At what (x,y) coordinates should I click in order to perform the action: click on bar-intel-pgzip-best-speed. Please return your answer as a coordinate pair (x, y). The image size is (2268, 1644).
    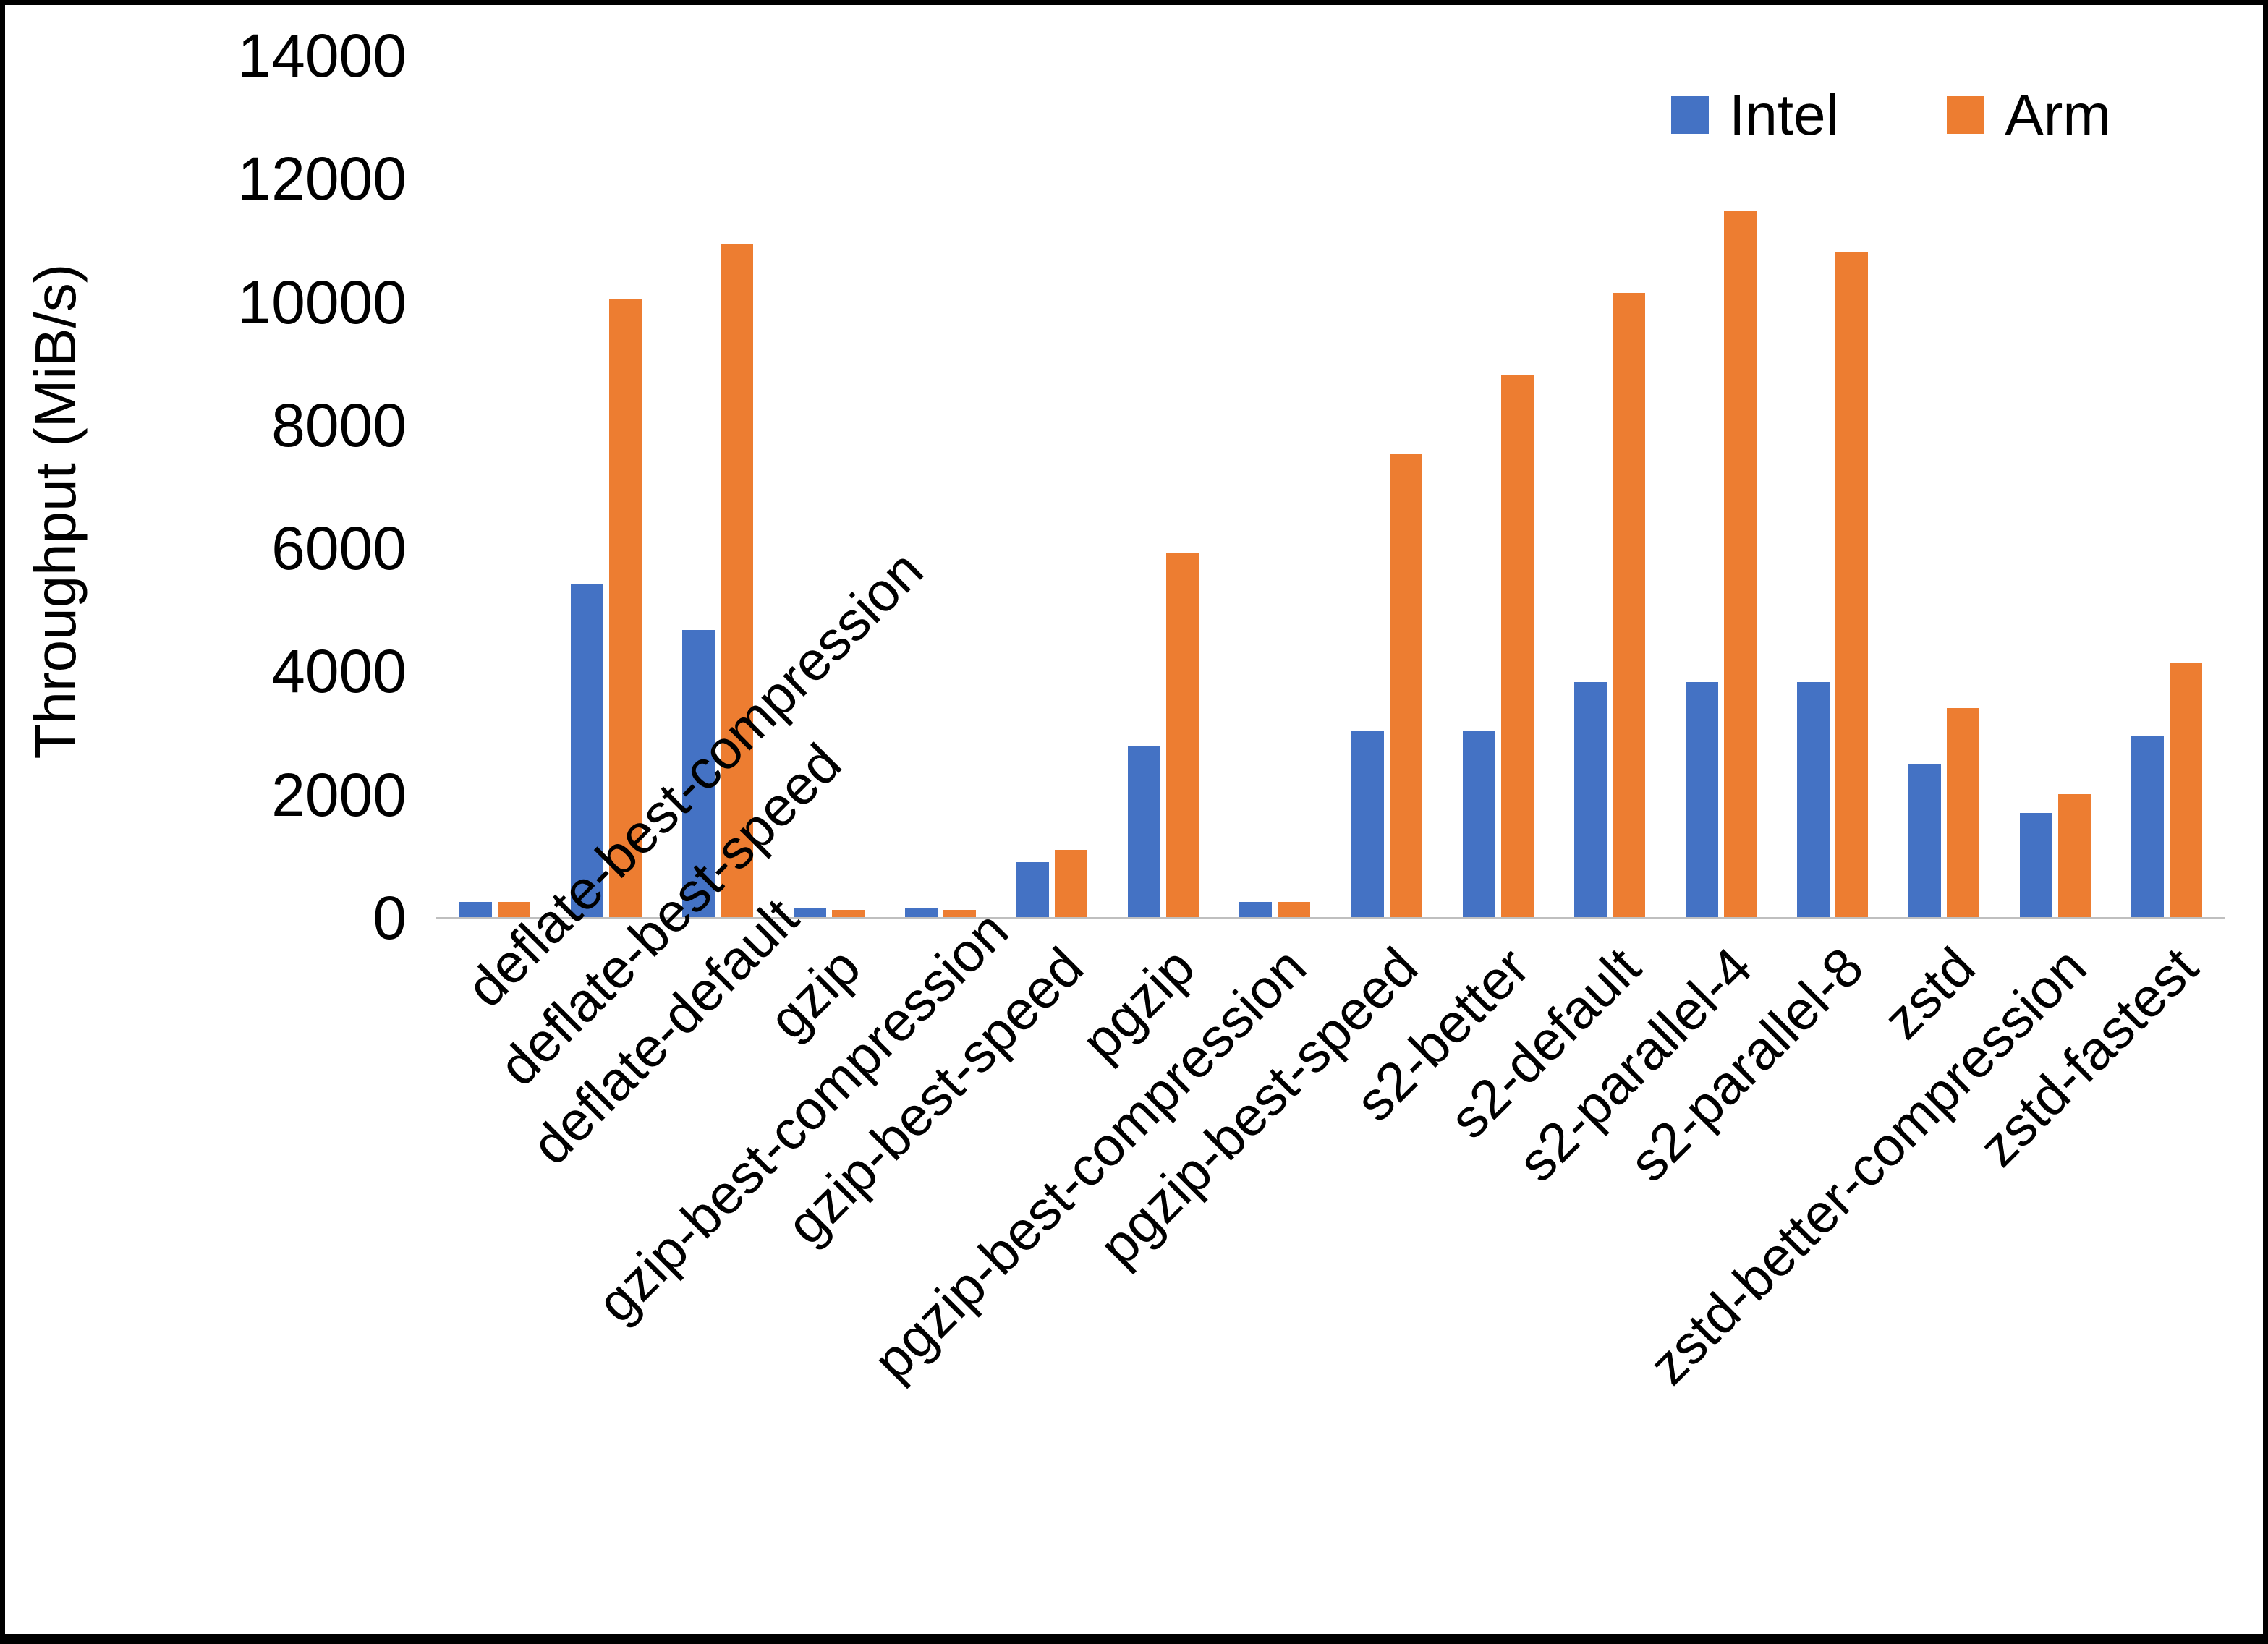
    Looking at the image, I should click on (1367, 824).